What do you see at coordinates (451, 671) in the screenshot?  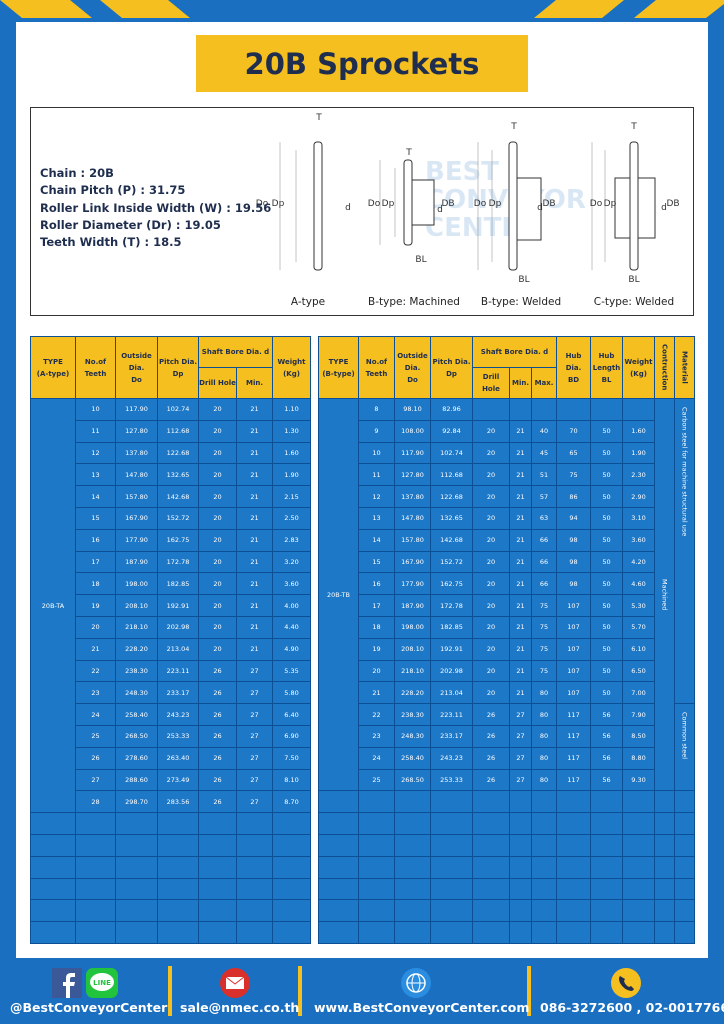 I see `data-cell: 202.98` at bounding box center [451, 671].